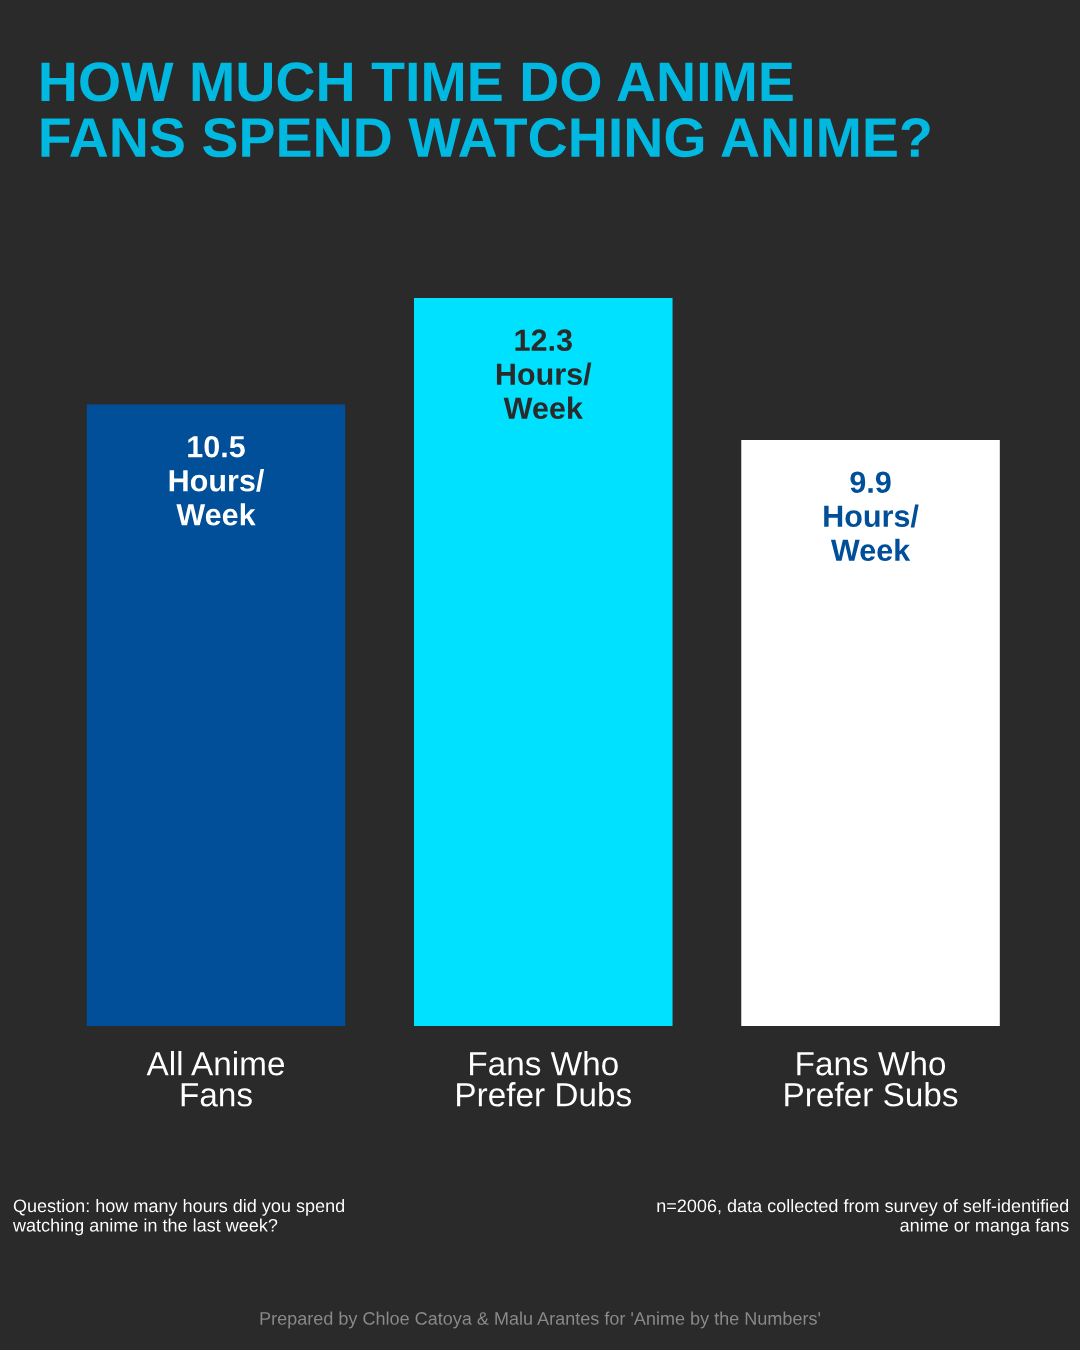 Image resolution: width=1080 pixels, height=1350 pixels. Describe the element at coordinates (215, 1079) in the screenshot. I see `x-tick-label: All Anime Fans` at that location.